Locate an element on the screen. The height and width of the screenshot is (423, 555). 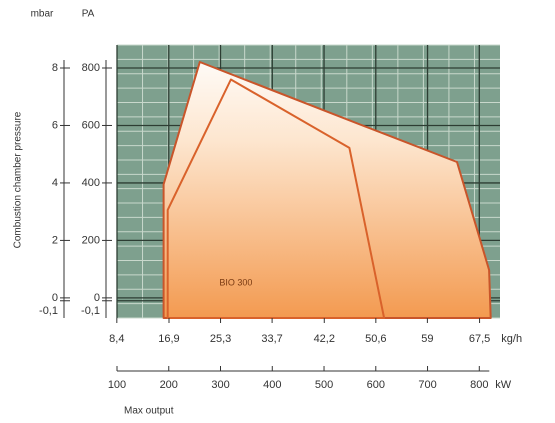
y-tick-label: 2 is located at coordinates (55, 240).